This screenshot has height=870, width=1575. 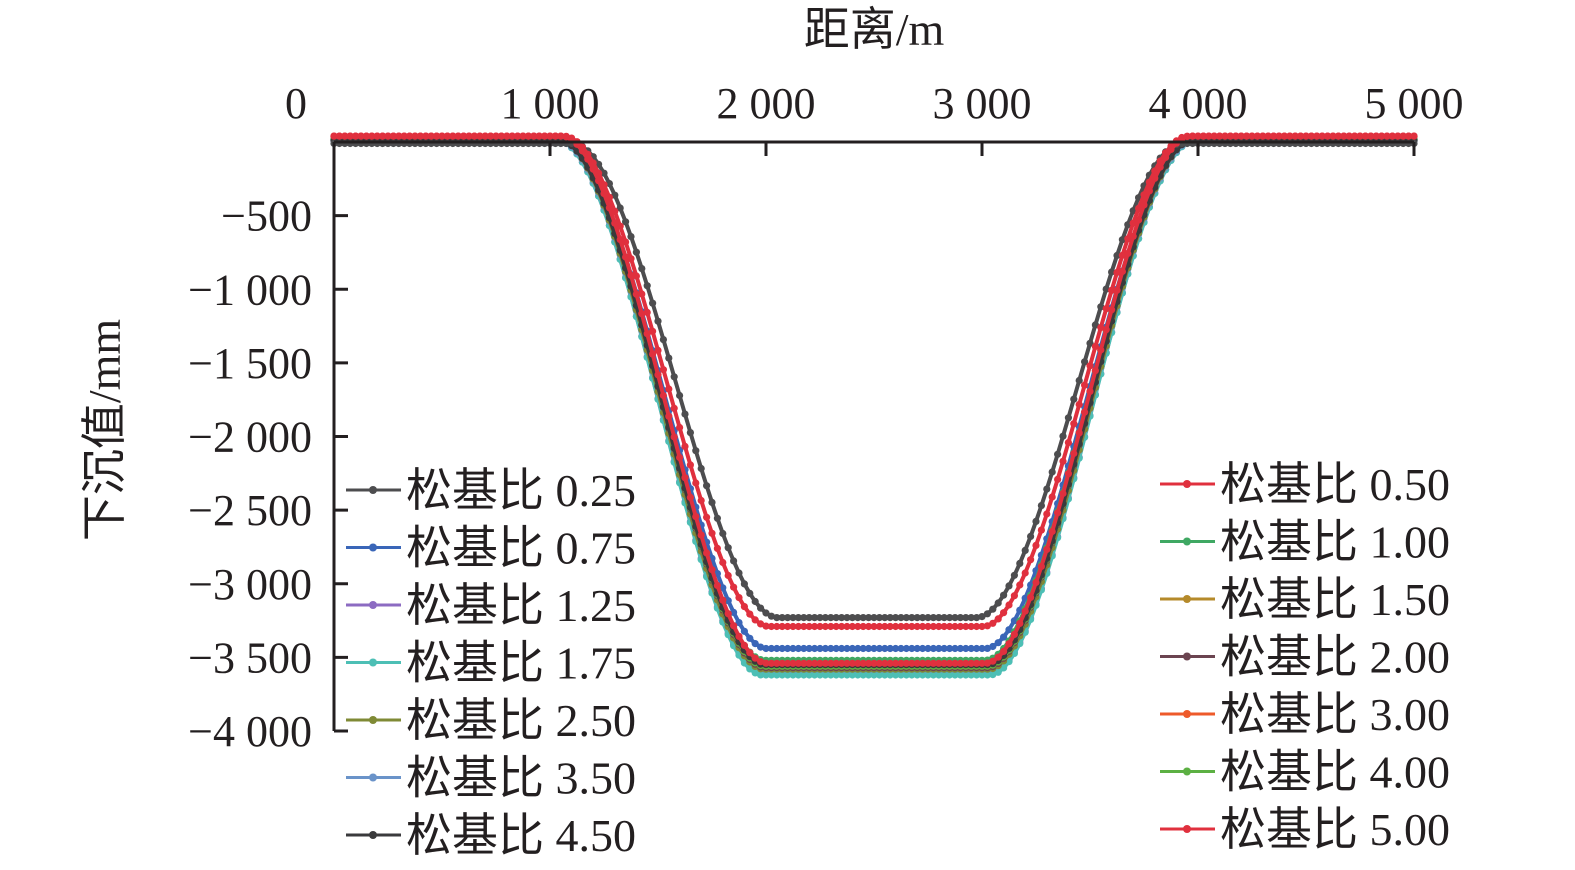 I want to click on legend-item: 松基比 0.75, so click(x=491, y=548).